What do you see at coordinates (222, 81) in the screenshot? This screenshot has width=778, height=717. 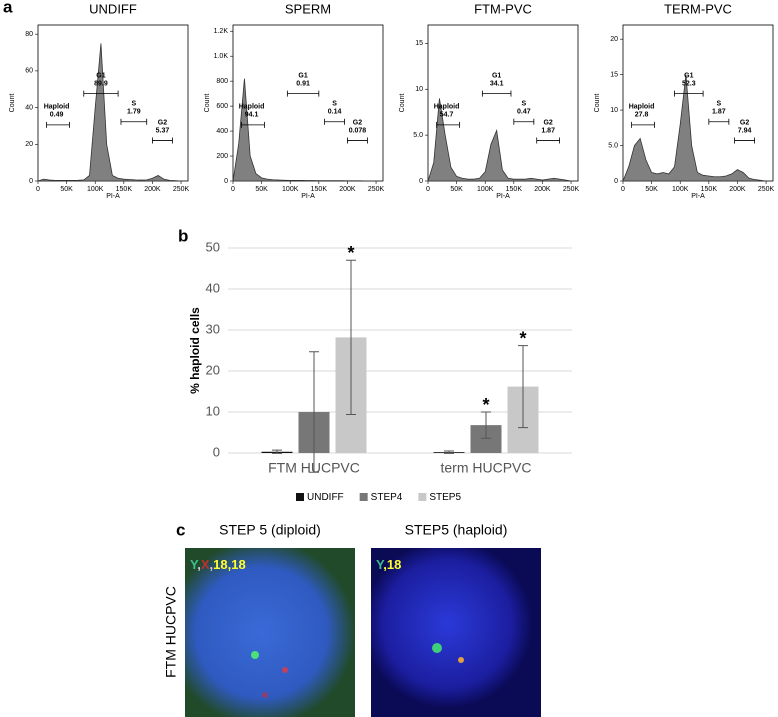 I see `y-tick-label: 800` at bounding box center [222, 81].